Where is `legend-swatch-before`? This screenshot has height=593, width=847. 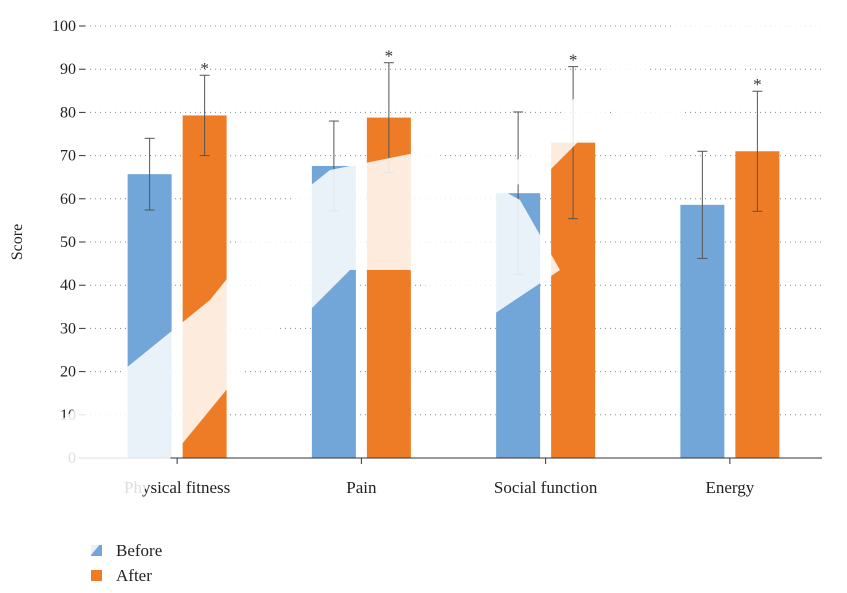
legend-swatch-before is located at coordinates (96, 550).